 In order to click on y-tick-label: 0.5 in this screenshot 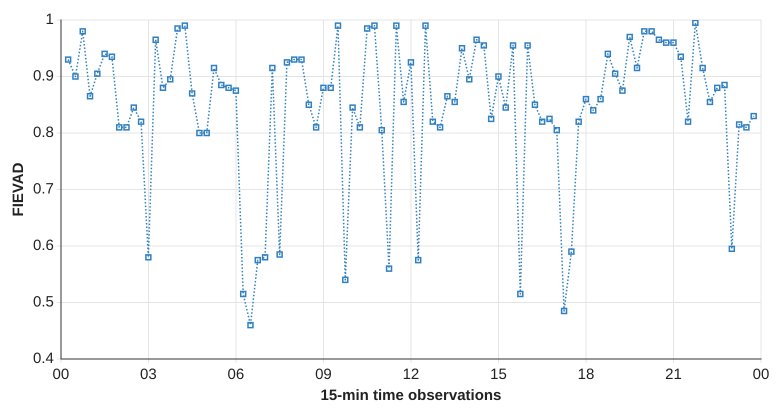, I will do `click(43, 302)`.